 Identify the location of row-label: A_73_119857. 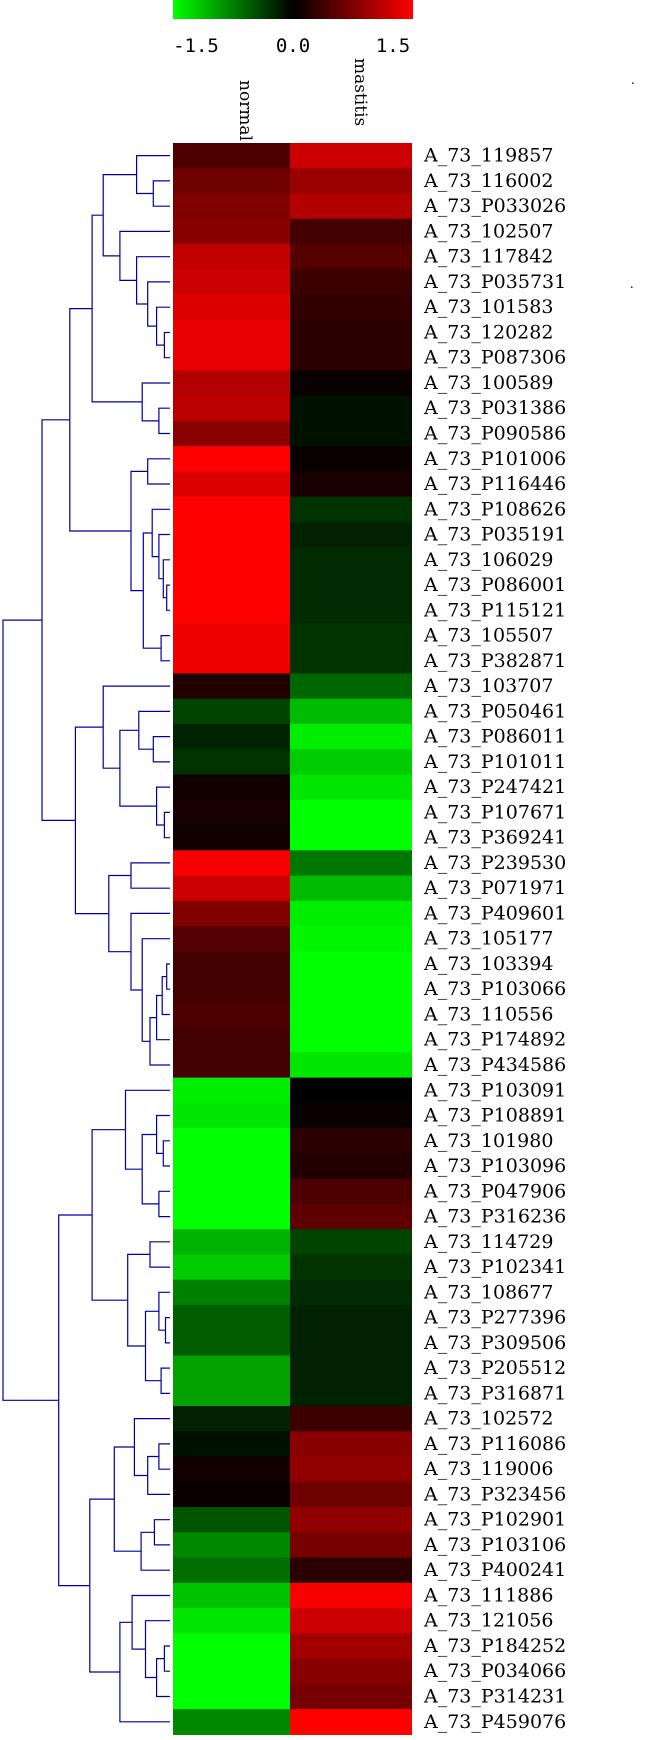
(488, 156).